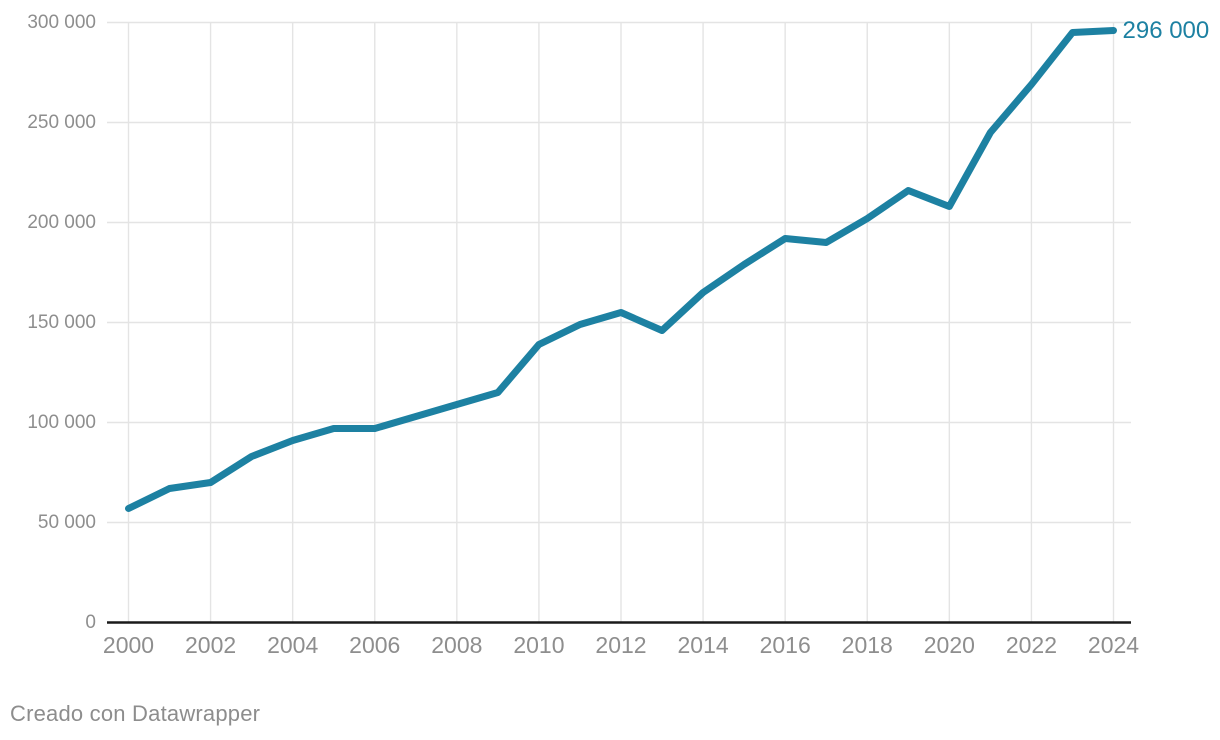  What do you see at coordinates (90, 622) in the screenshot?
I see `y-tick-label: 0` at bounding box center [90, 622].